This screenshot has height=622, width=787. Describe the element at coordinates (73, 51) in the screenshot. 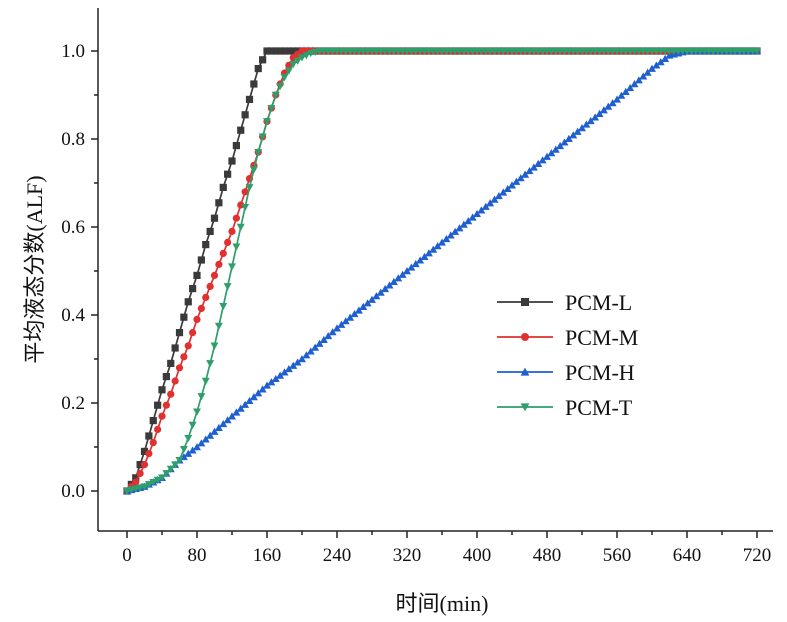

I see `y-tick-label: 1.0` at that location.